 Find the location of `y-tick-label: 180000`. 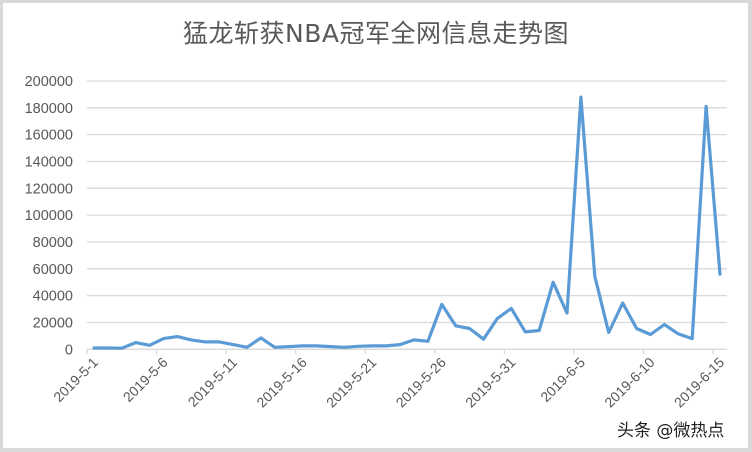

y-tick-label: 180000 is located at coordinates (49, 109).